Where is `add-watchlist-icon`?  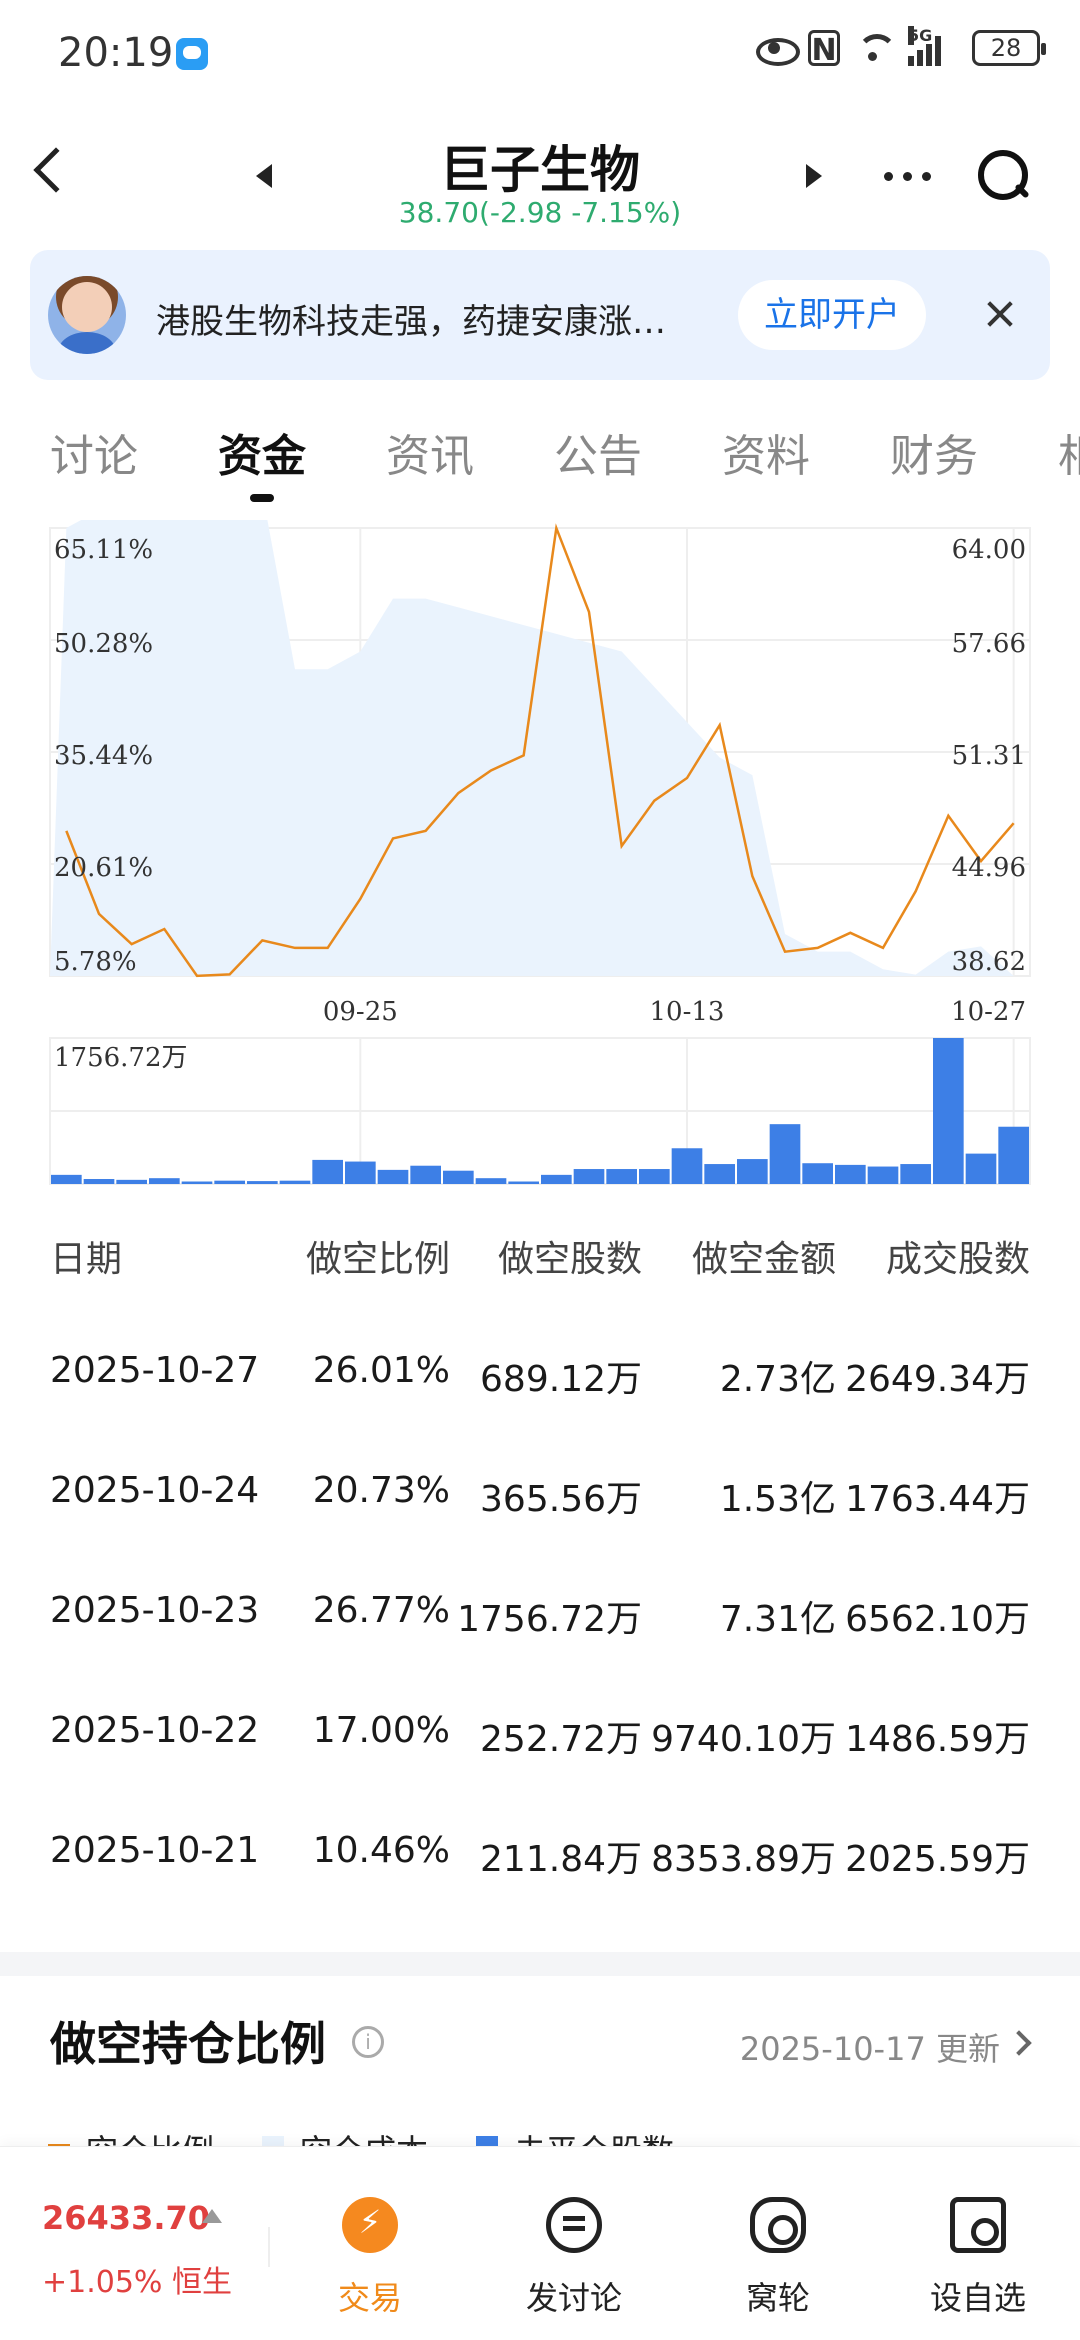 add-watchlist-icon is located at coordinates (978, 2225).